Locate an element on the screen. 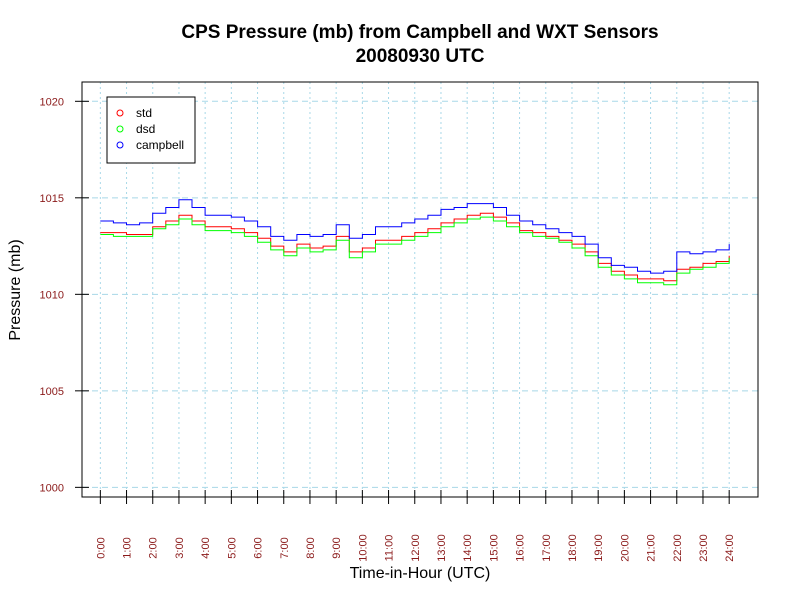 The width and height of the screenshot is (800, 600). y-tick-label: 1015 is located at coordinates (52, 199).